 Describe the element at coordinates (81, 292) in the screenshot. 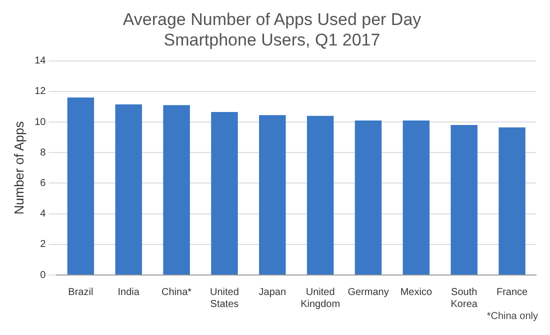

I see `x-tick-label: Brazil` at that location.